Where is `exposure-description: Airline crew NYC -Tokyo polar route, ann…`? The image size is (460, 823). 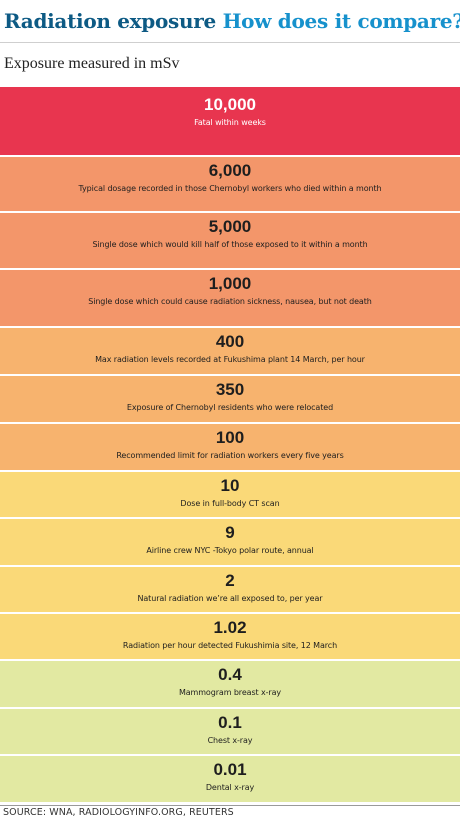 exposure-description: Airline crew NYC -Tokyo polar route, ann… is located at coordinates (230, 550).